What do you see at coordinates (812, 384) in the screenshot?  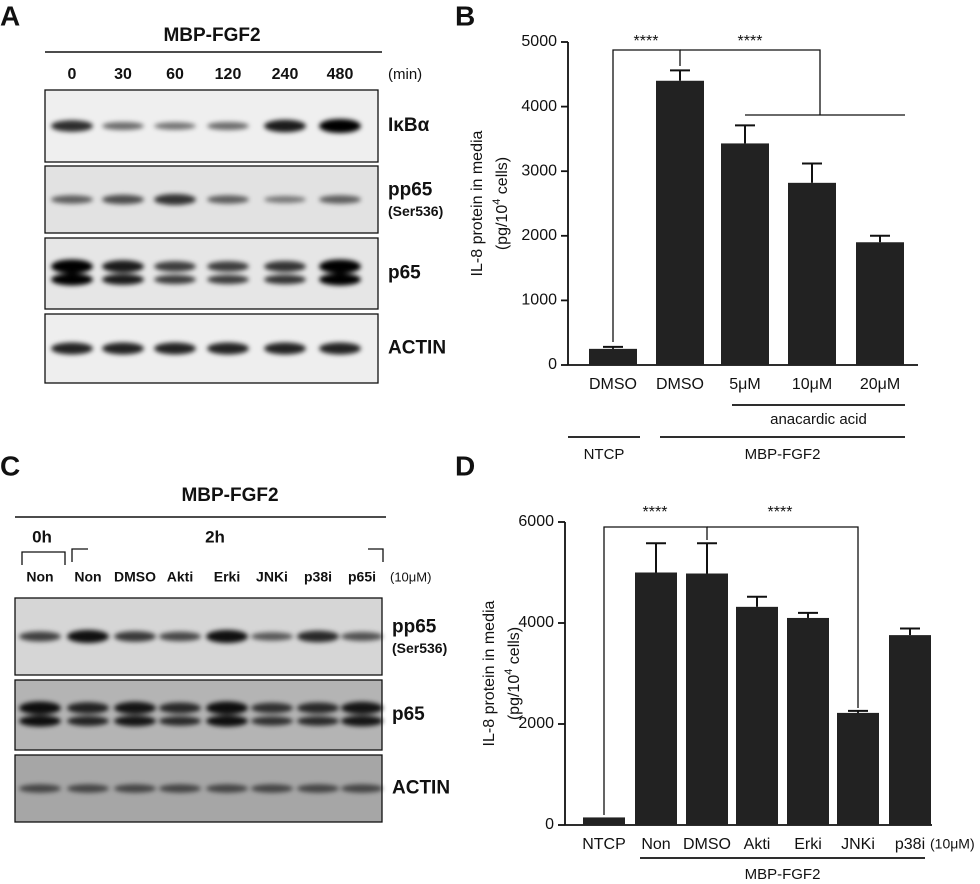 I see `x-tick-label: 10μM` at bounding box center [812, 384].